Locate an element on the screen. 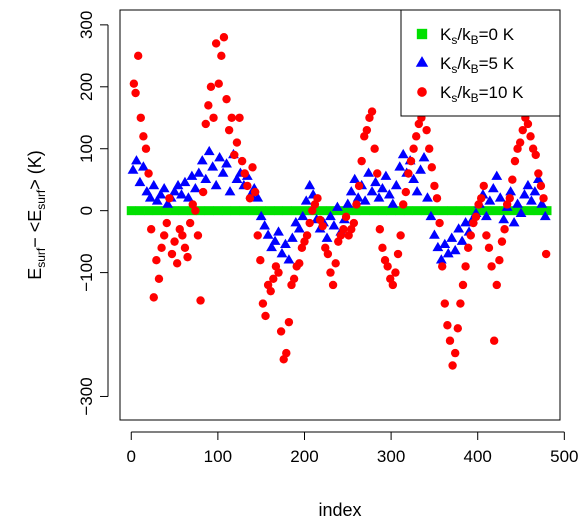 The width and height of the screenshot is (580, 527). legend-label: Ks/kB=10 K is located at coordinates (482, 94).